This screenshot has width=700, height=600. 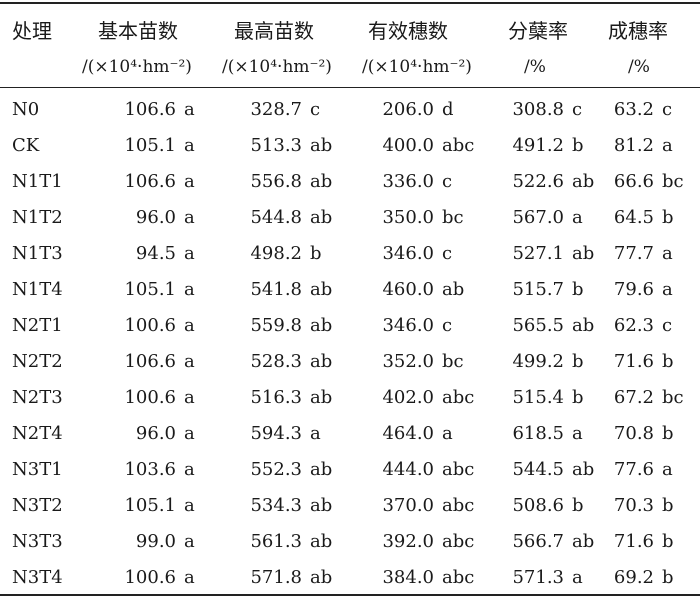 What do you see at coordinates (667, 325) in the screenshot?
I see `ear-significance-letter: c` at bounding box center [667, 325].